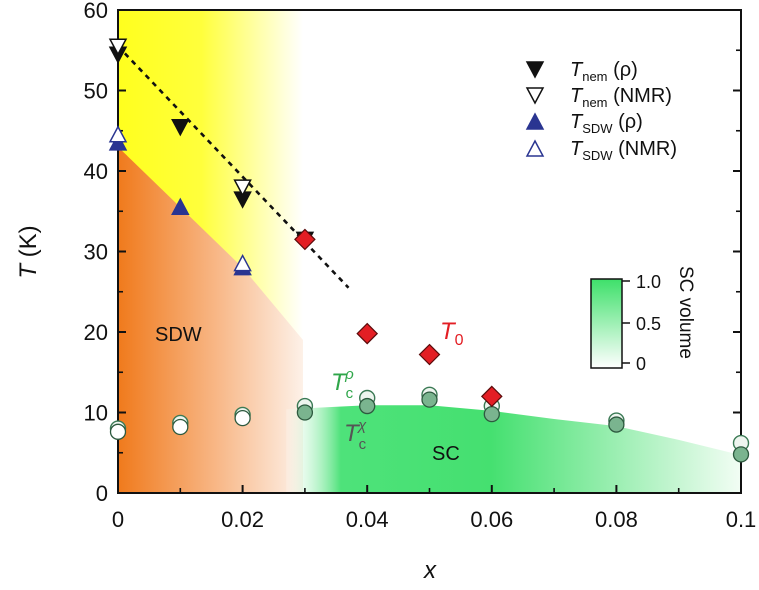  I want to click on tsdw-rho-marker, so click(180, 206).